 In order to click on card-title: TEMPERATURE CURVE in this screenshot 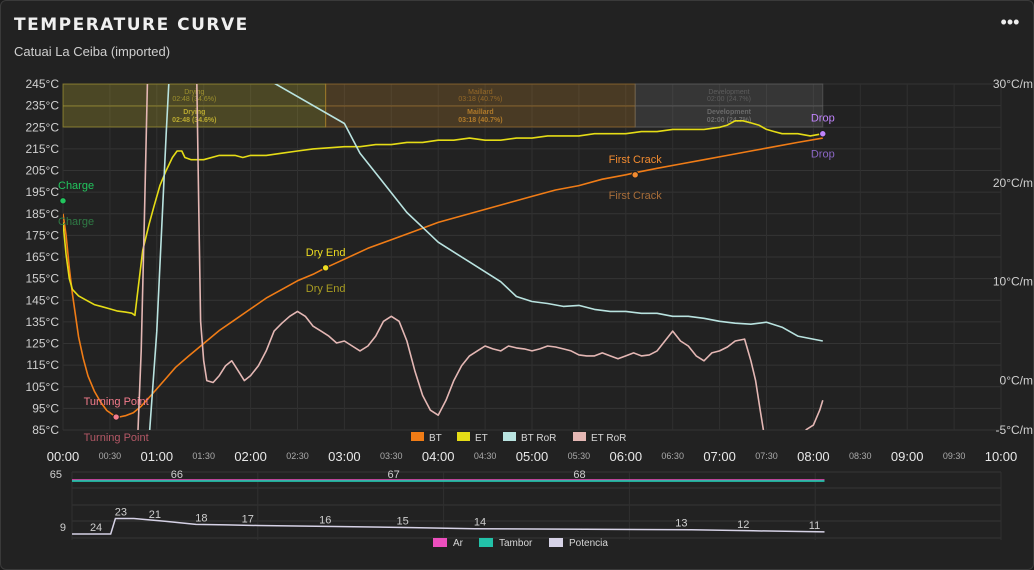, I will do `click(131, 25)`.